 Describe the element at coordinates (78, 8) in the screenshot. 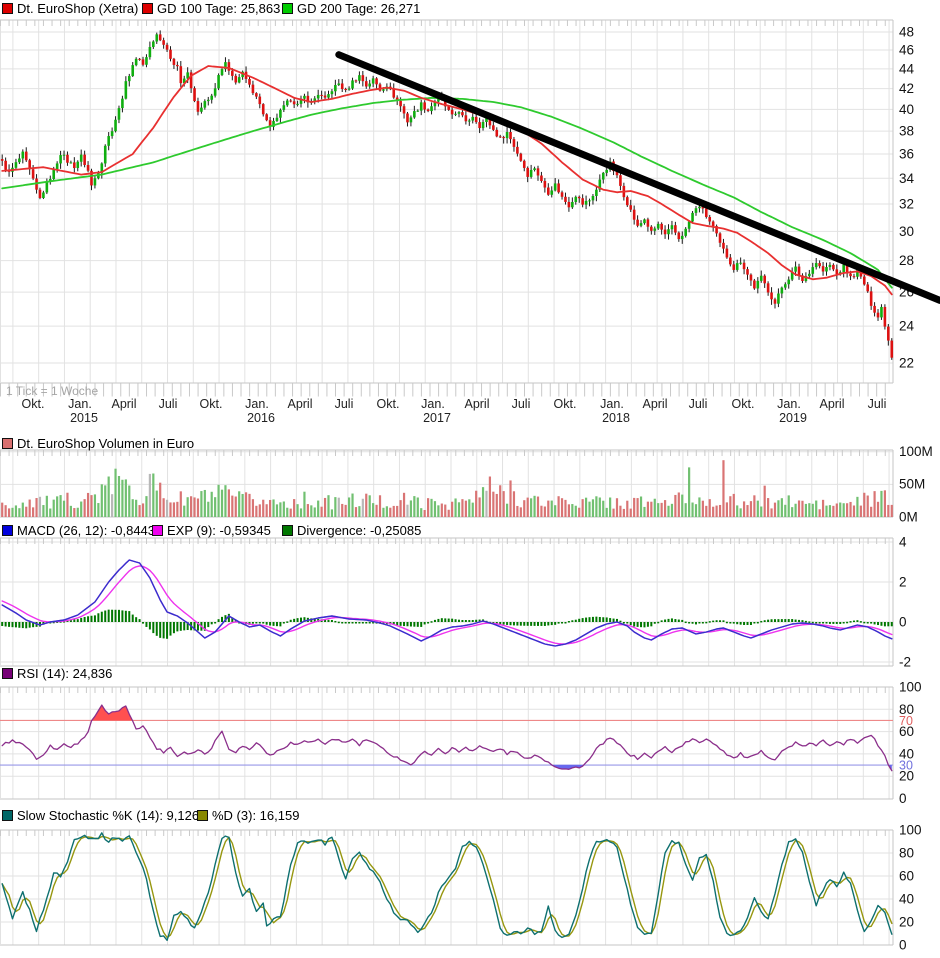

I see `series-label-instrument: Dt. EuroShop (Xetra)` at that location.